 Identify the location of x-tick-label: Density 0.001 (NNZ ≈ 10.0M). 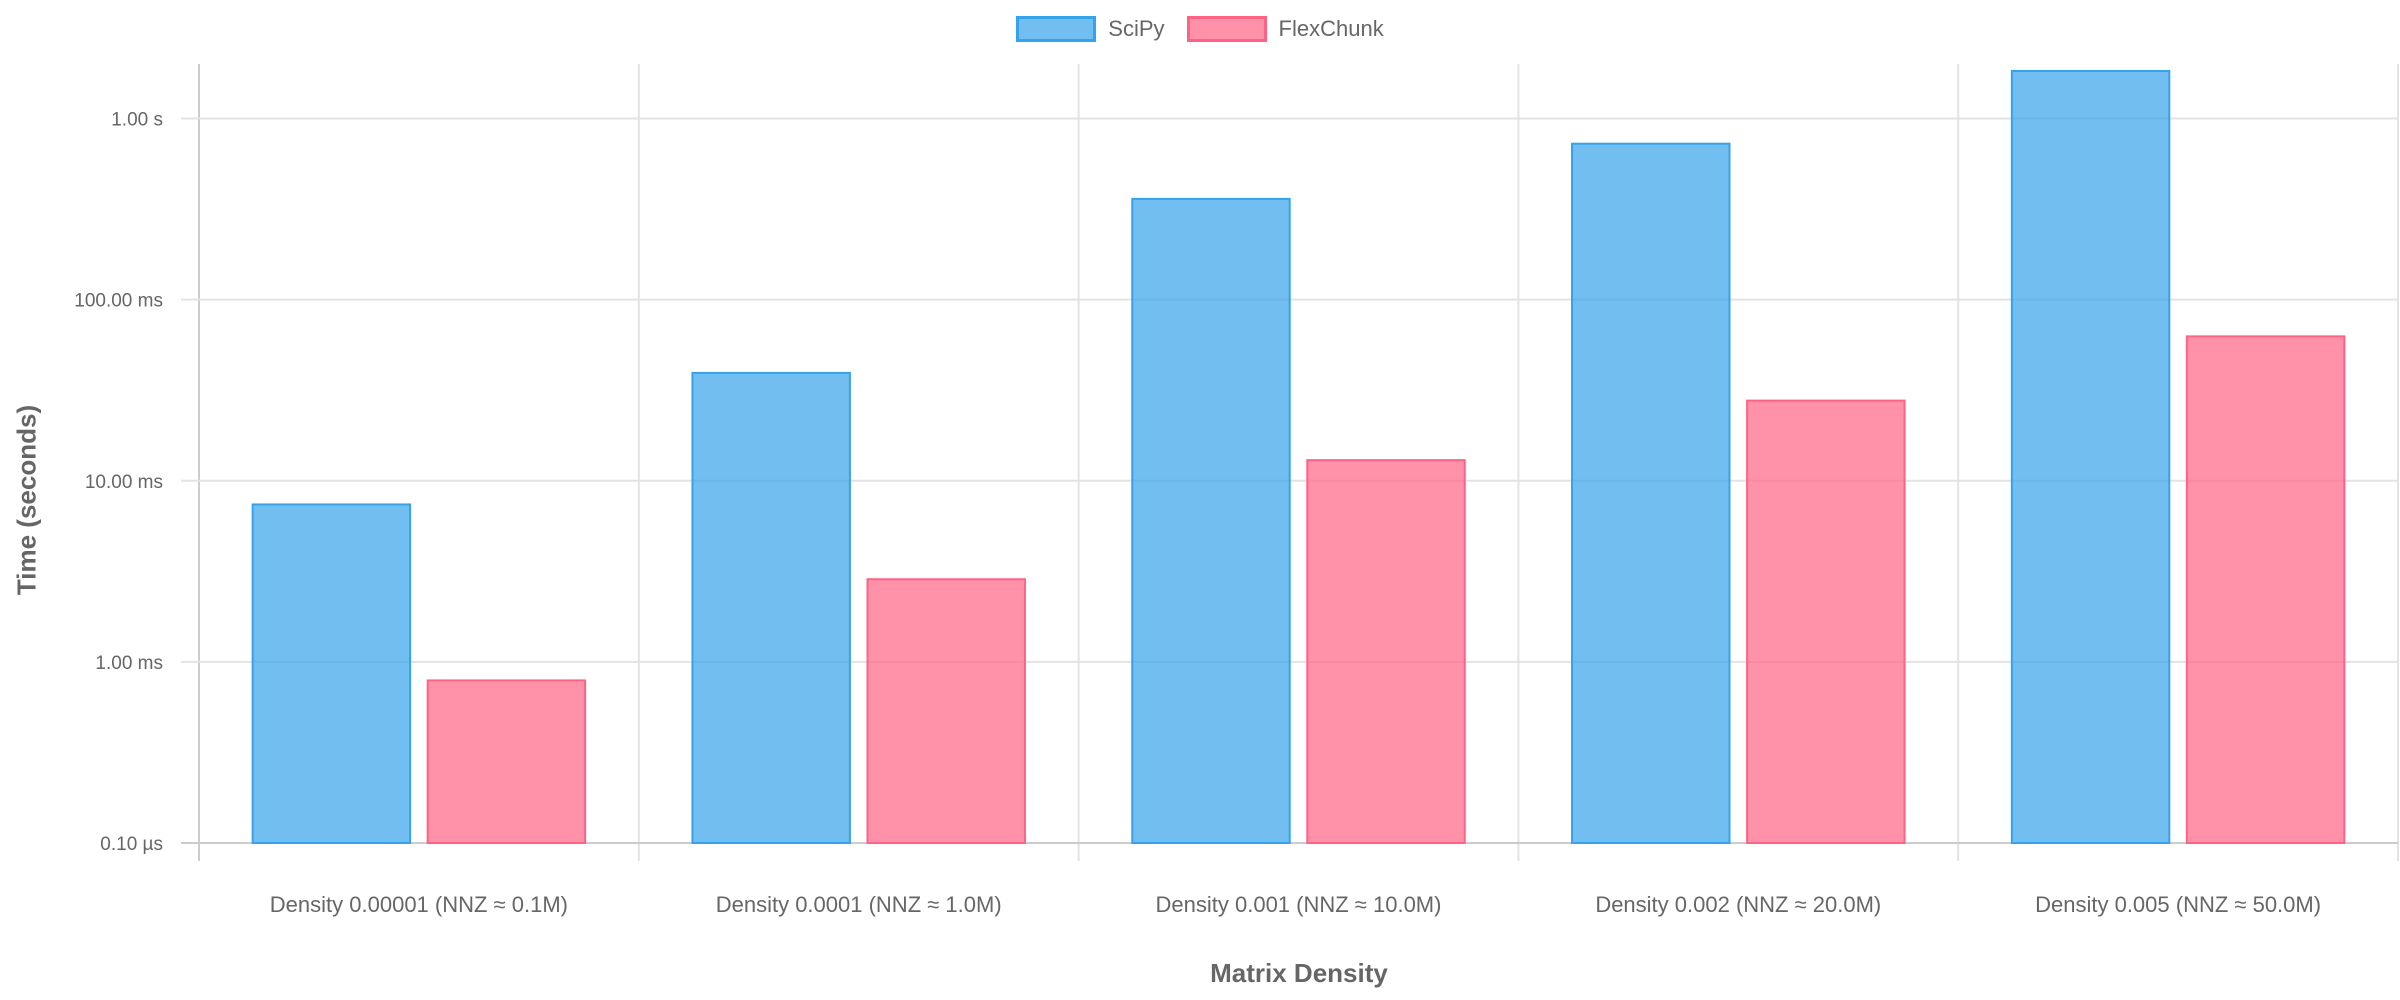
(1299, 904).